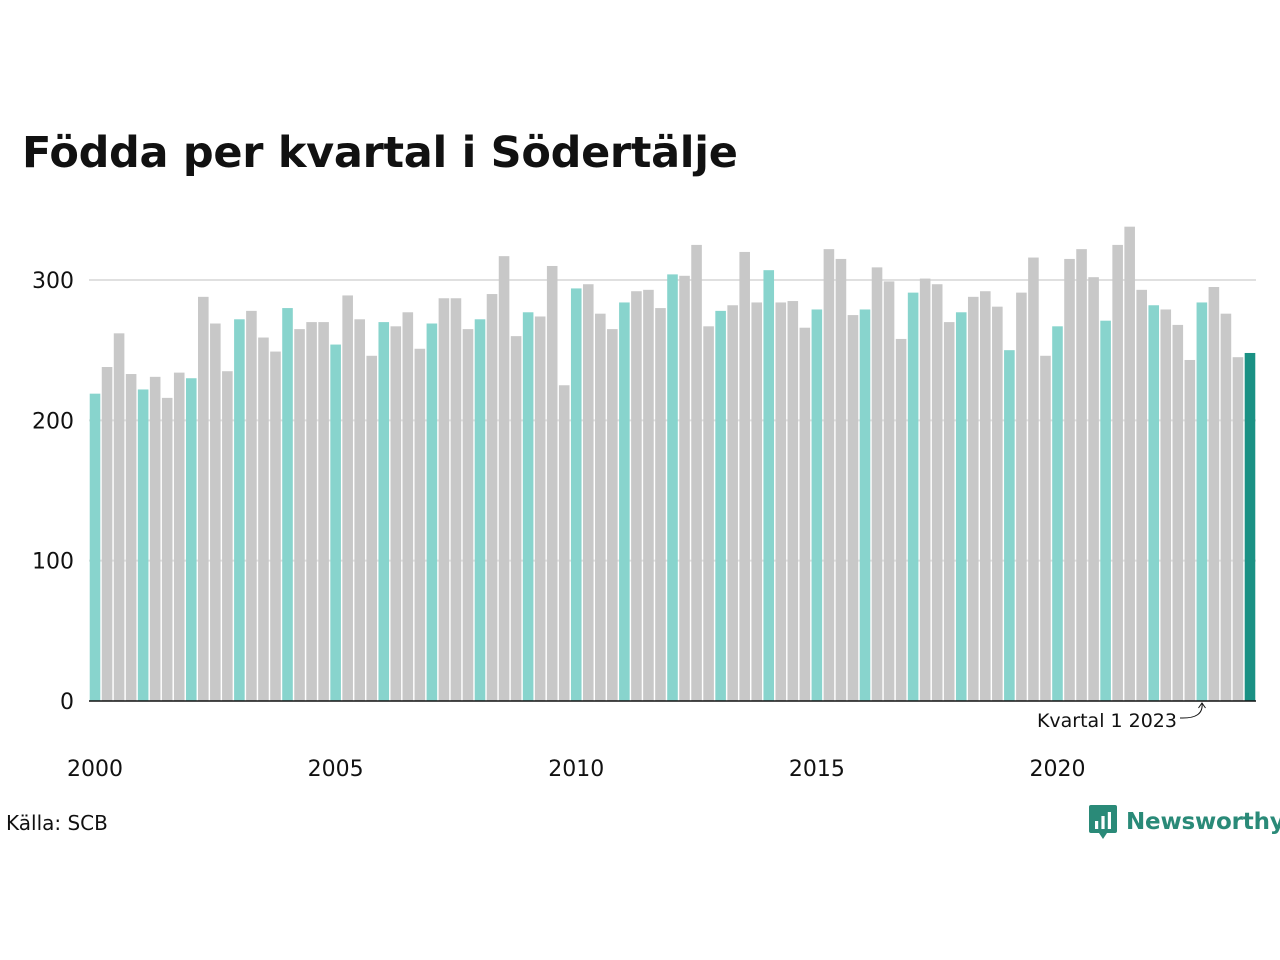 Image resolution: width=1280 pixels, height=960 pixels. What do you see at coordinates (1226, 507) in the screenshot?
I see `bar-2023-q3` at bounding box center [1226, 507].